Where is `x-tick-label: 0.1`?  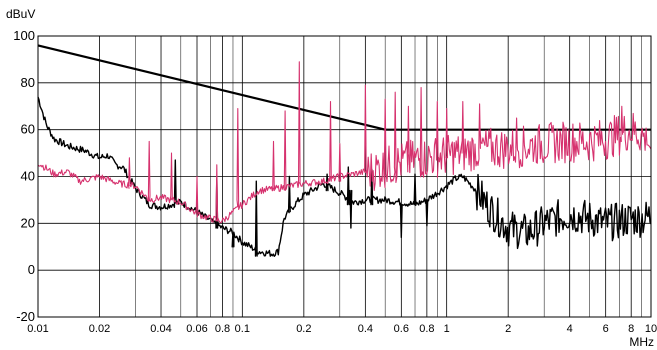
x-tick-label: 0.1 is located at coordinates (242, 329).